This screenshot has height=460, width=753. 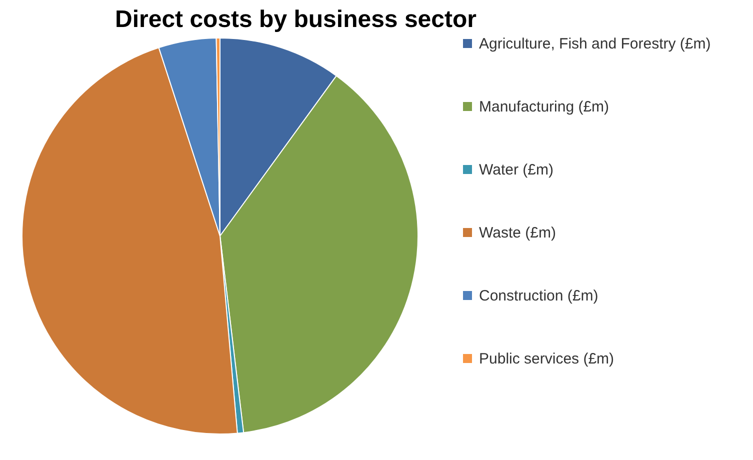 What do you see at coordinates (295, 19) in the screenshot?
I see `chart-title: Direct costs by business sector` at bounding box center [295, 19].